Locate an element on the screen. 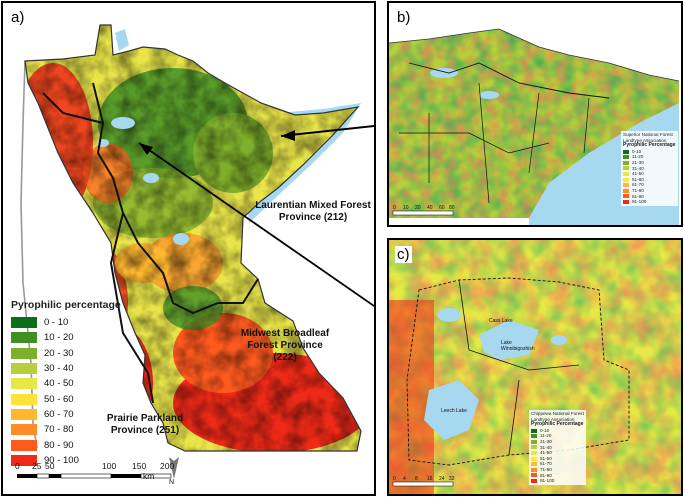 This screenshot has height=498, width=685. panel-a-label: a) is located at coordinates (18, 17).